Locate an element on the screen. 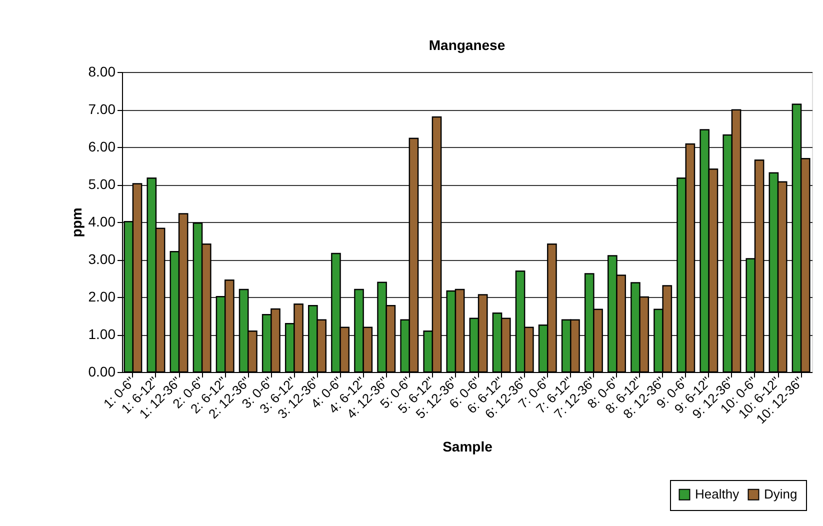  y-tick-label: 5.00 is located at coordinates (102, 184).